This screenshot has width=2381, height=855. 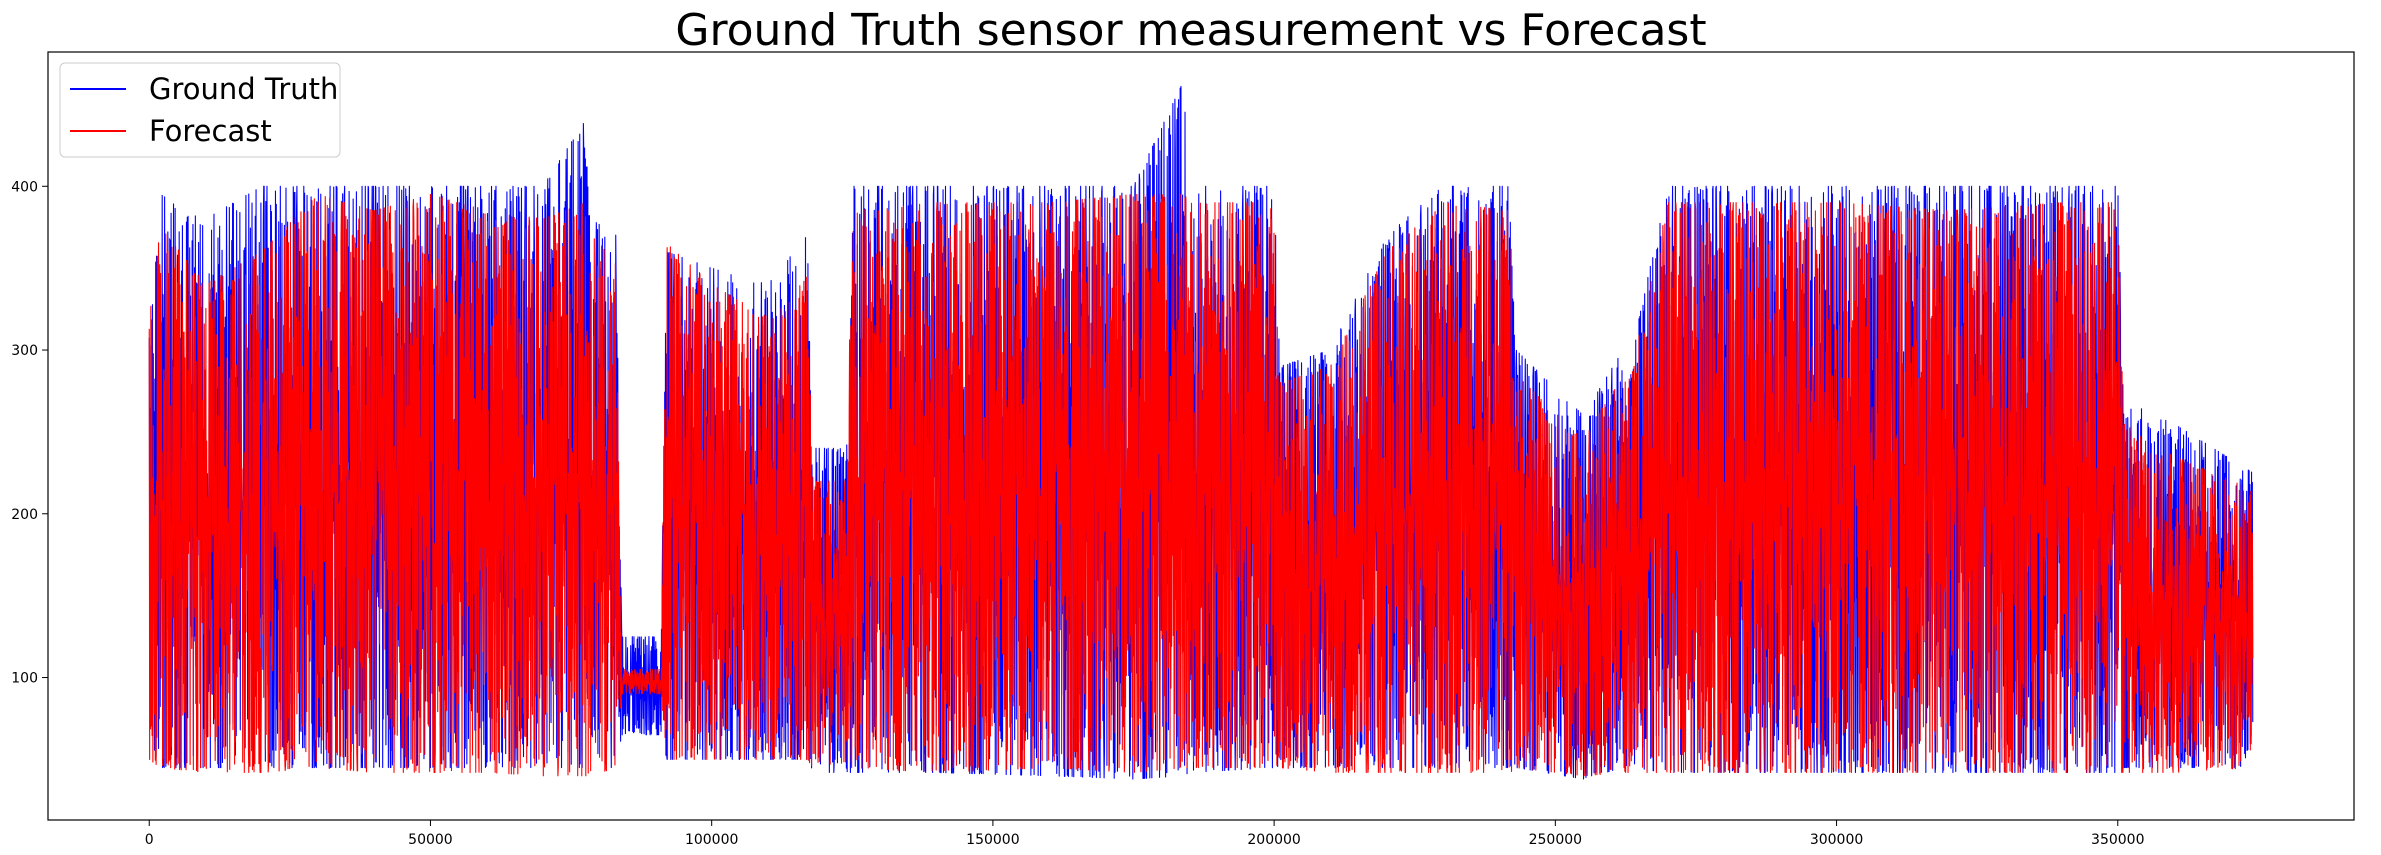 I want to click on y-tick-label: 200, so click(x=24, y=515).